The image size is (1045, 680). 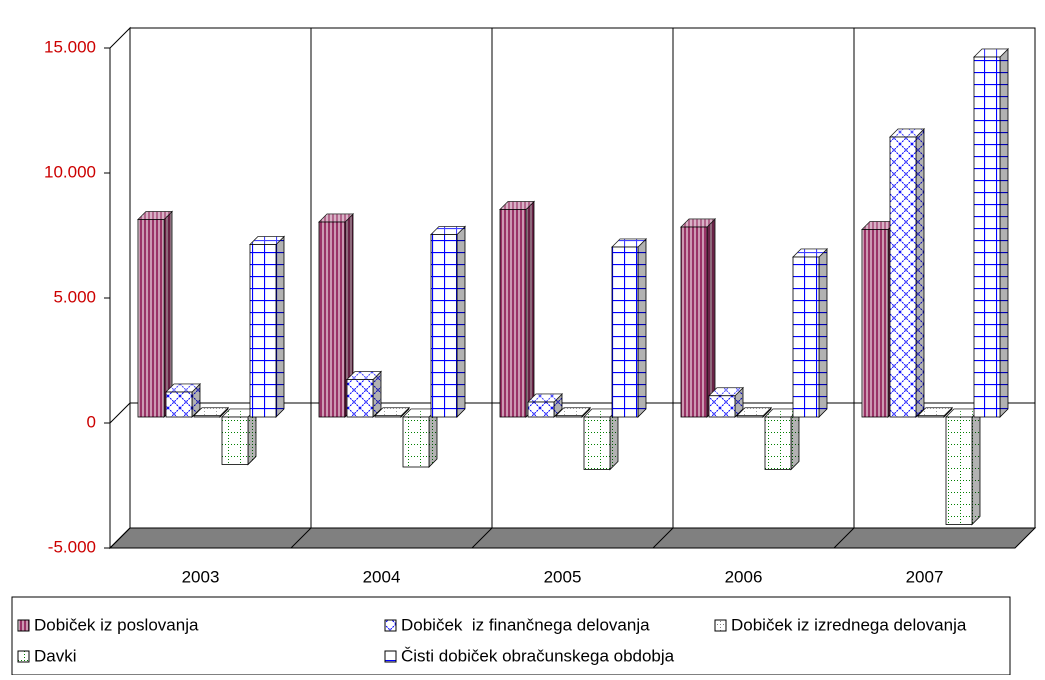 What do you see at coordinates (120, 413) in the screenshot?
I see `zero-line-side` at bounding box center [120, 413].